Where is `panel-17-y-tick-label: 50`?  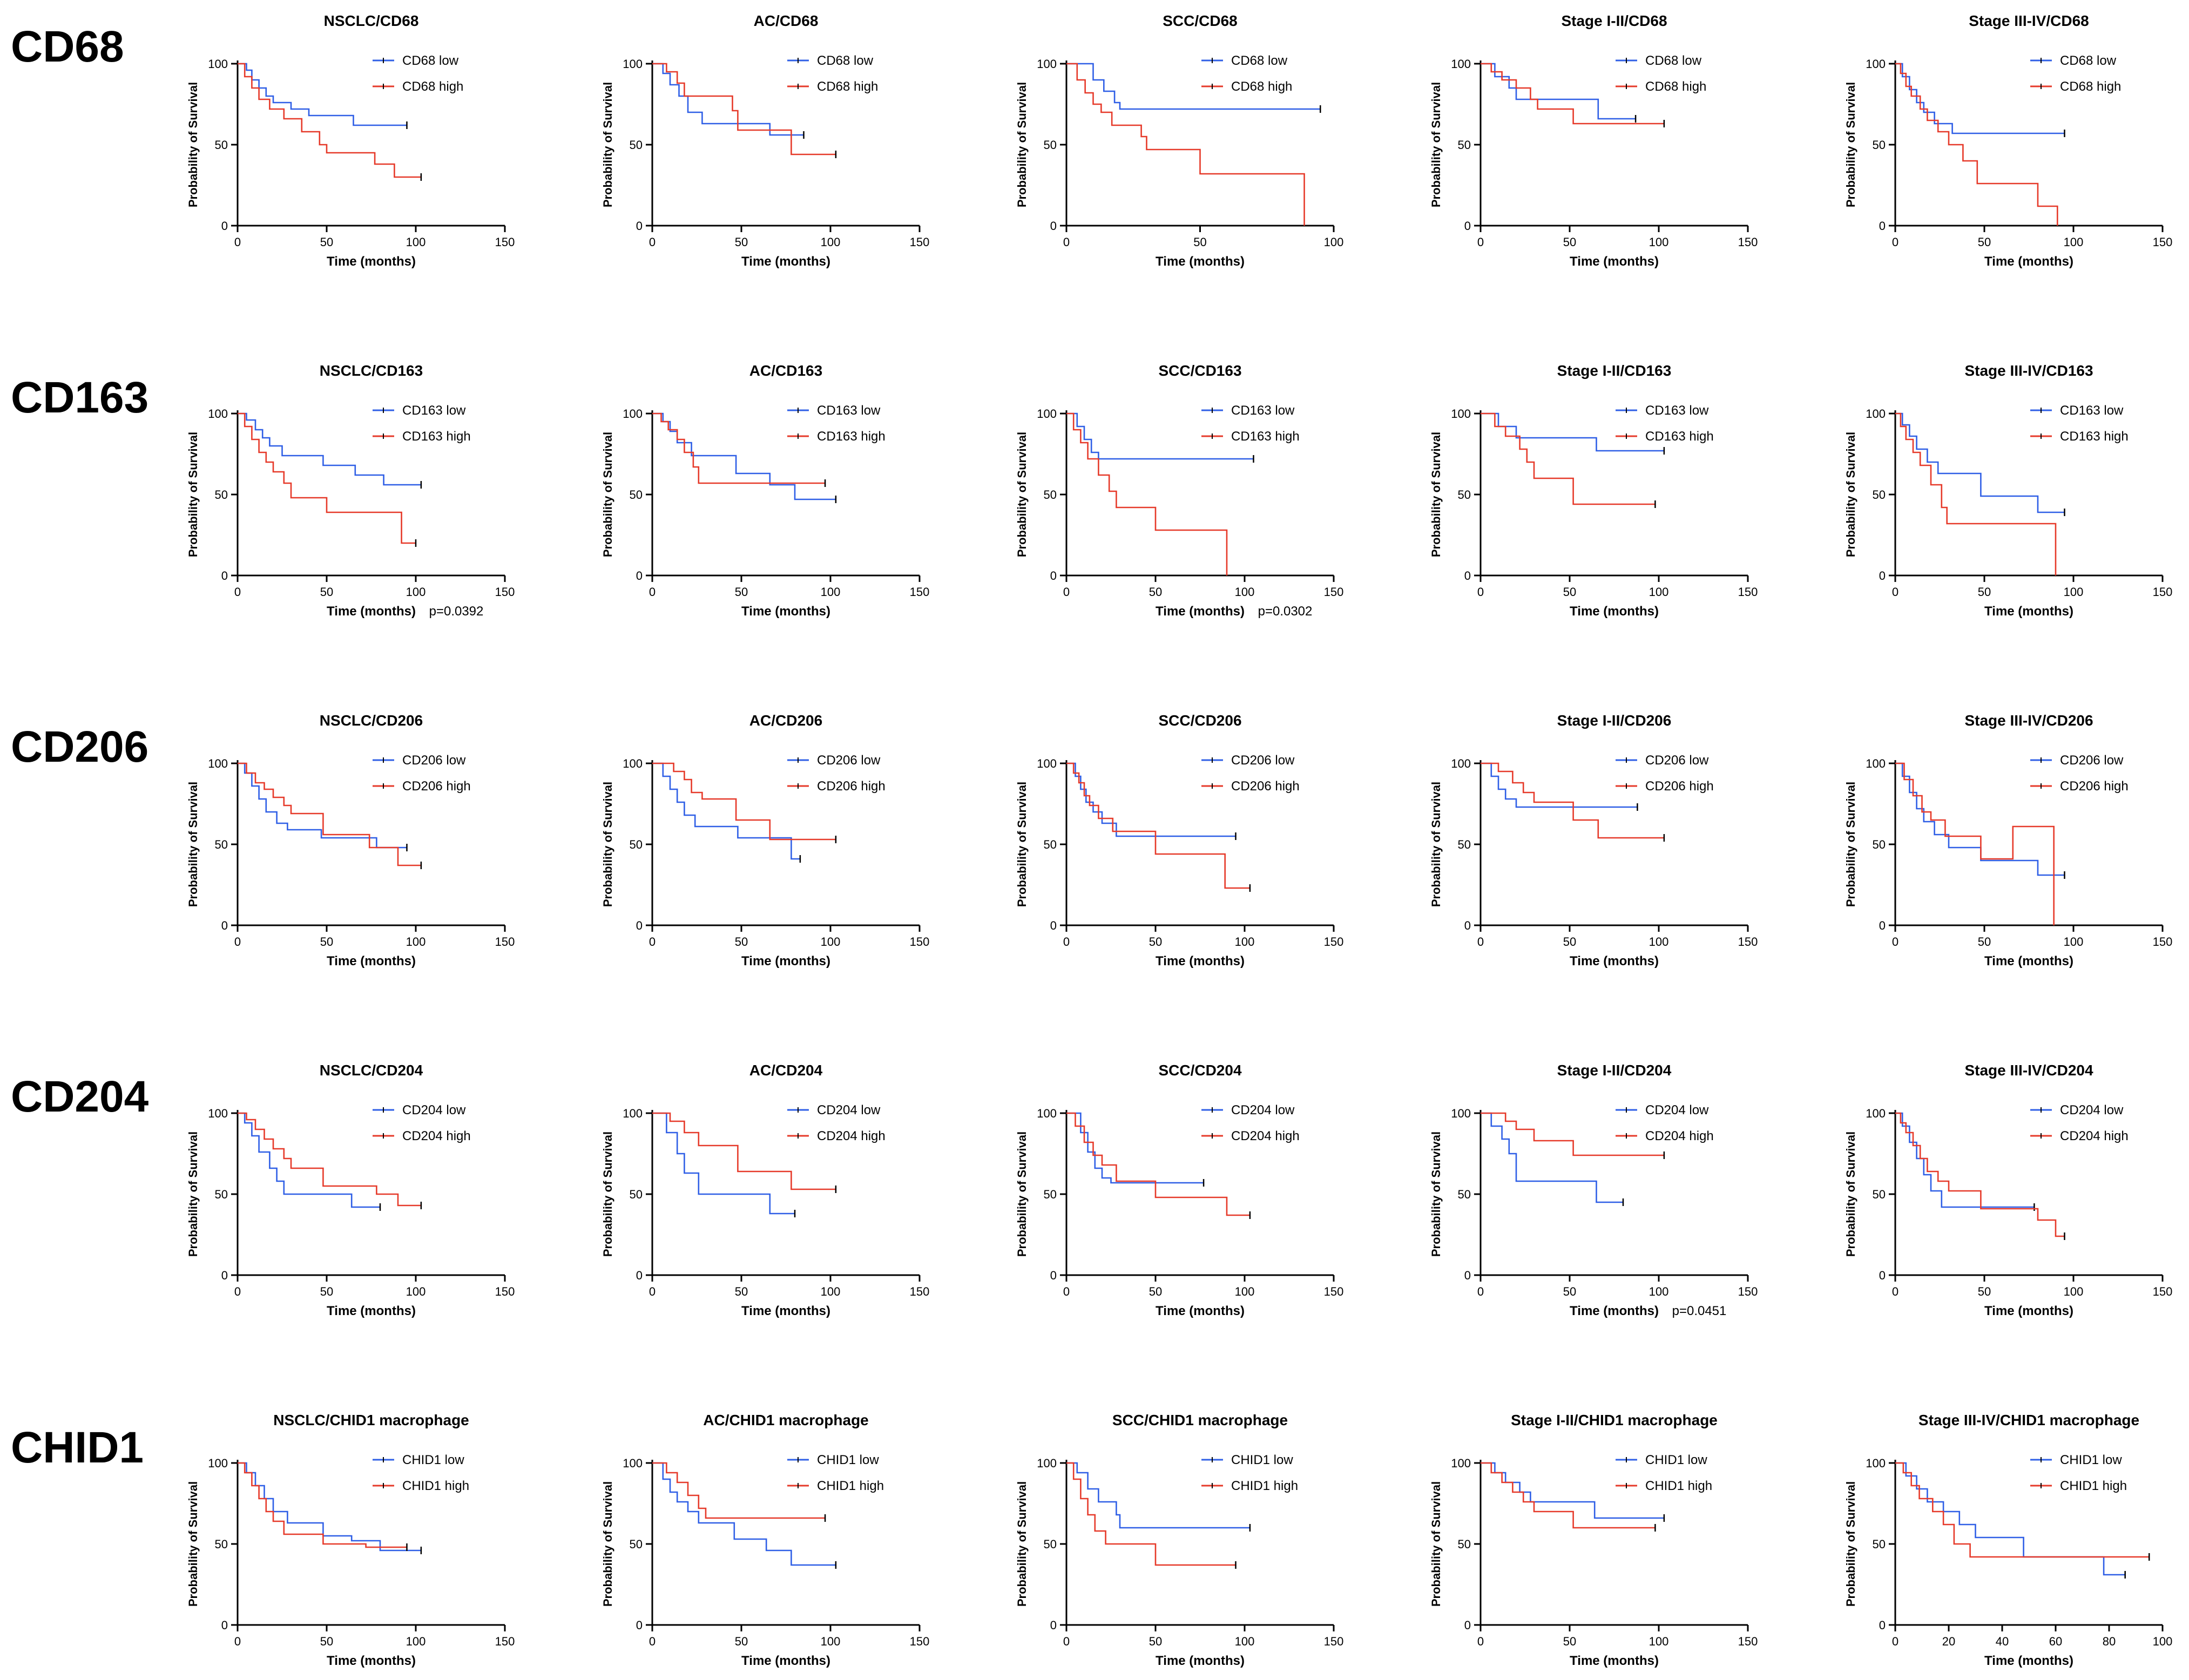 panel-17-y-tick-label: 50 is located at coordinates (636, 1195).